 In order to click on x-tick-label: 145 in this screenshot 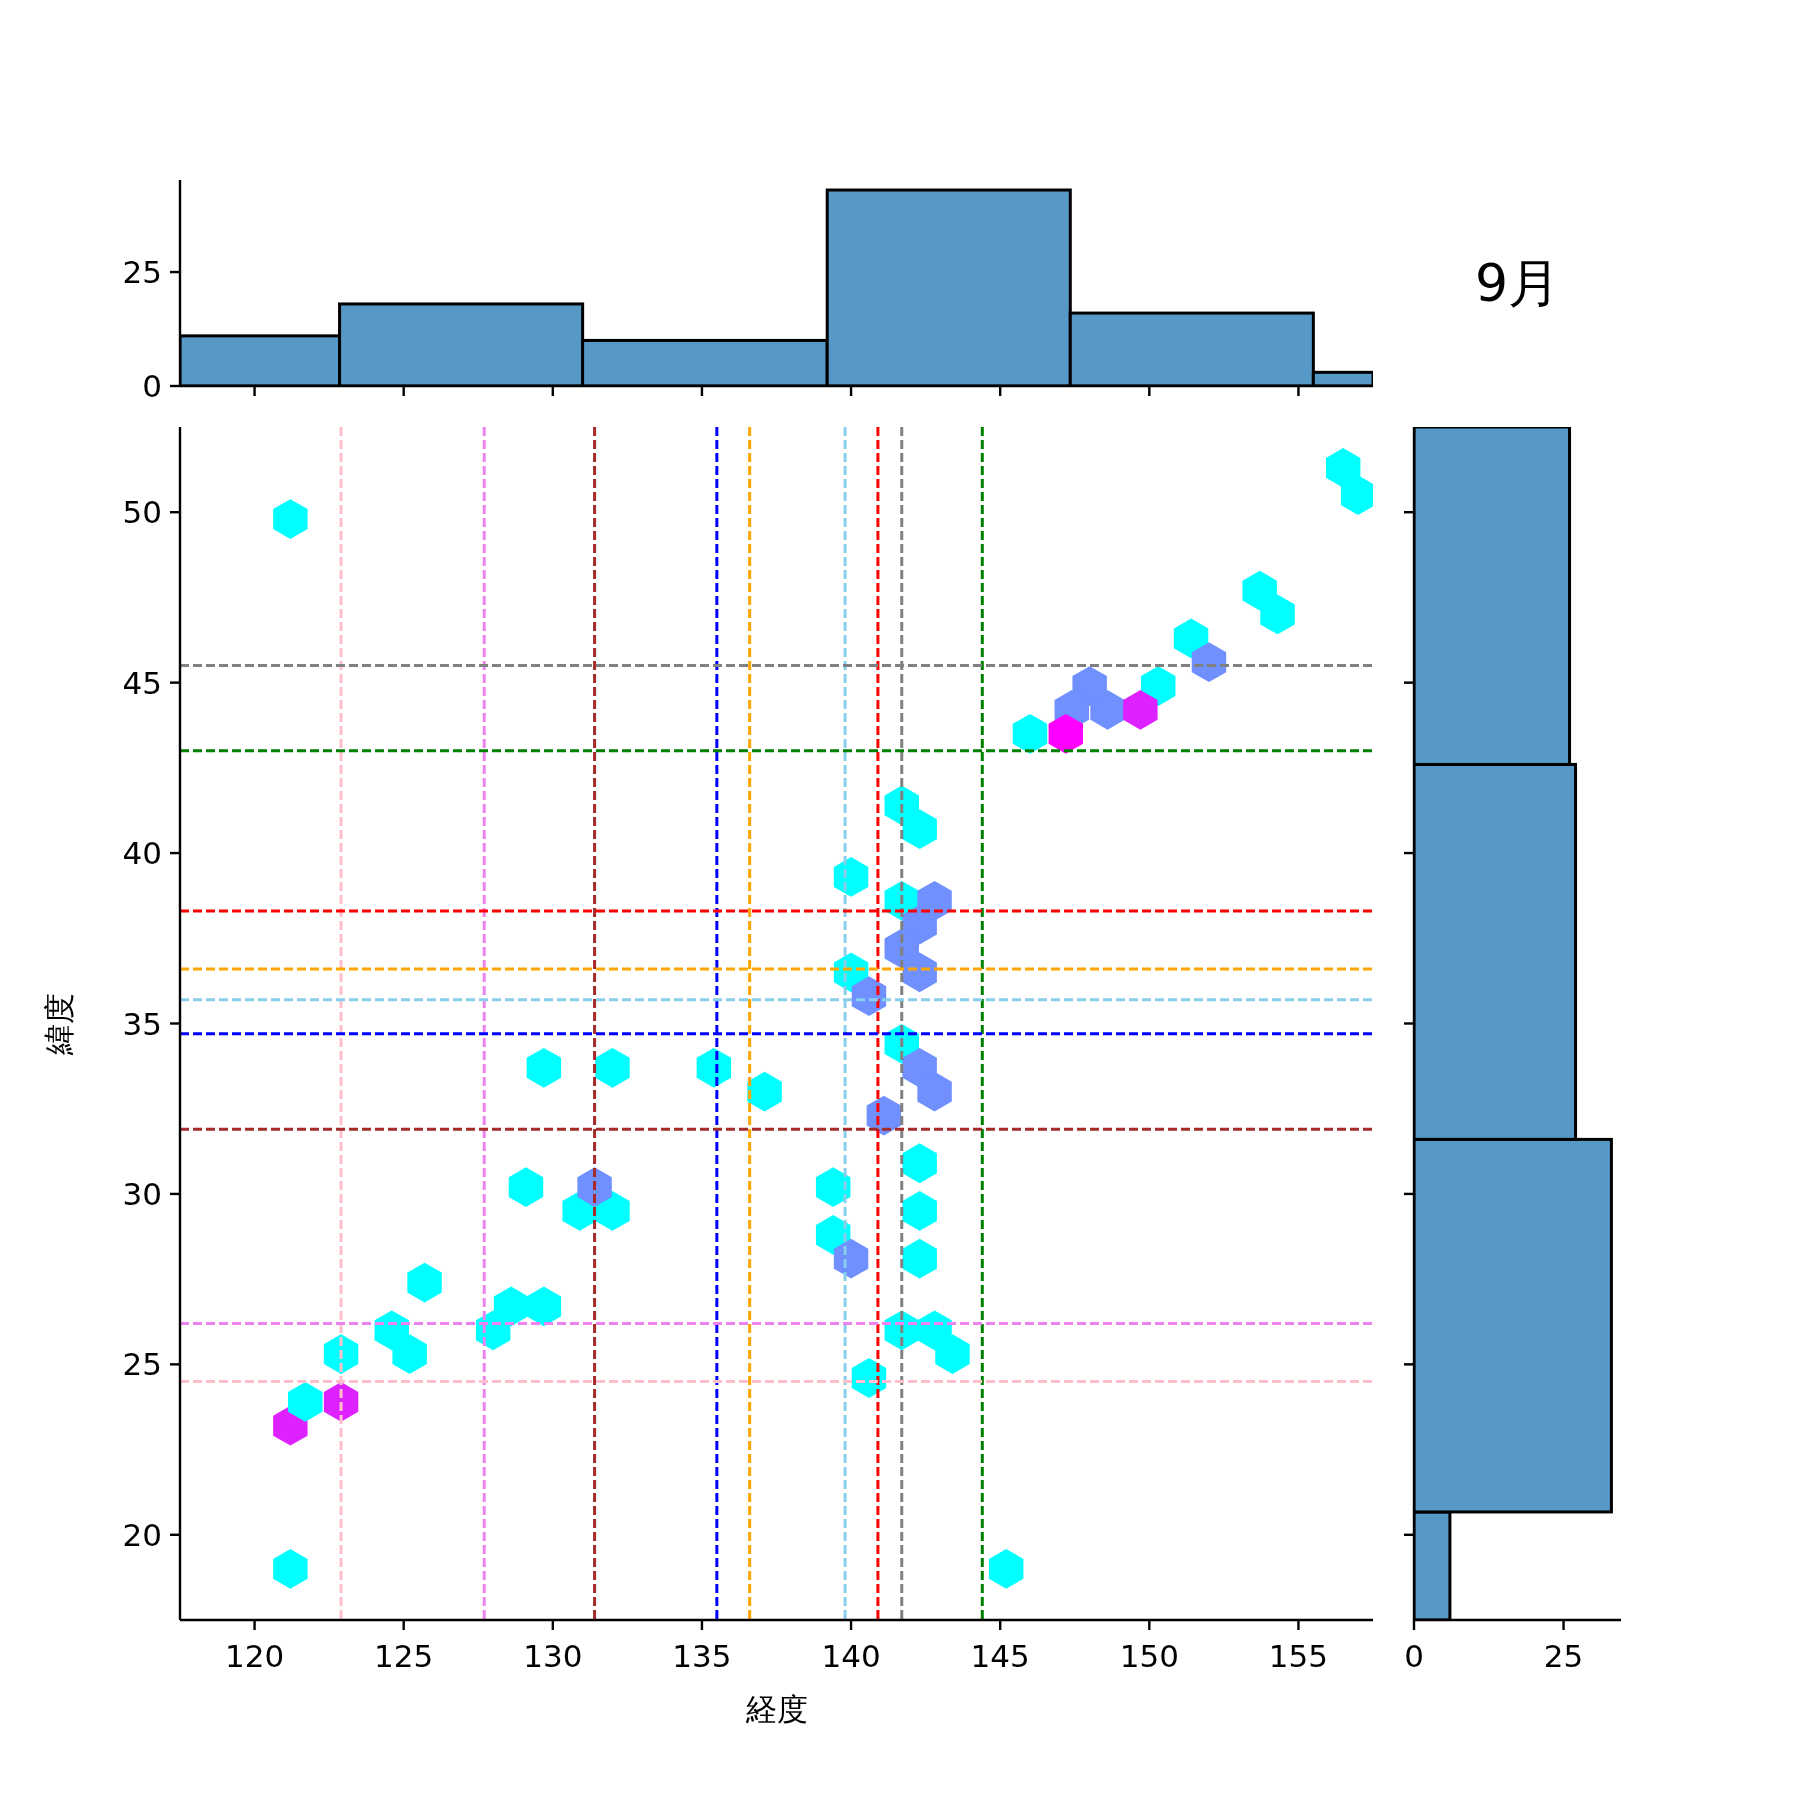, I will do `click(1000, 1656)`.